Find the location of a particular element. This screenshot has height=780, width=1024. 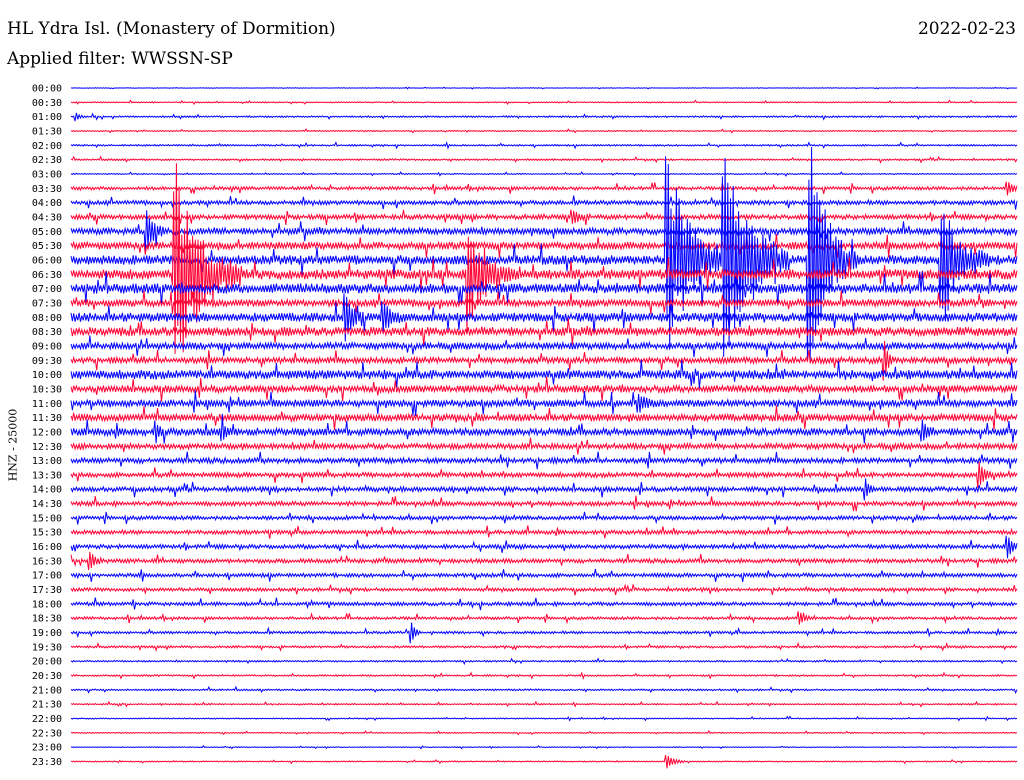

time-label: 16:00 is located at coordinates (47, 547).